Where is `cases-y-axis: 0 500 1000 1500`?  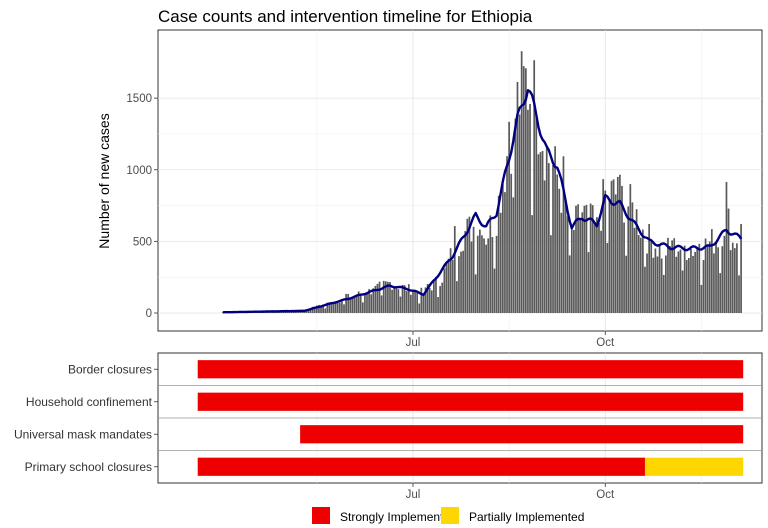
cases-y-axis: 0 500 1000 1500 is located at coordinates (142, 206).